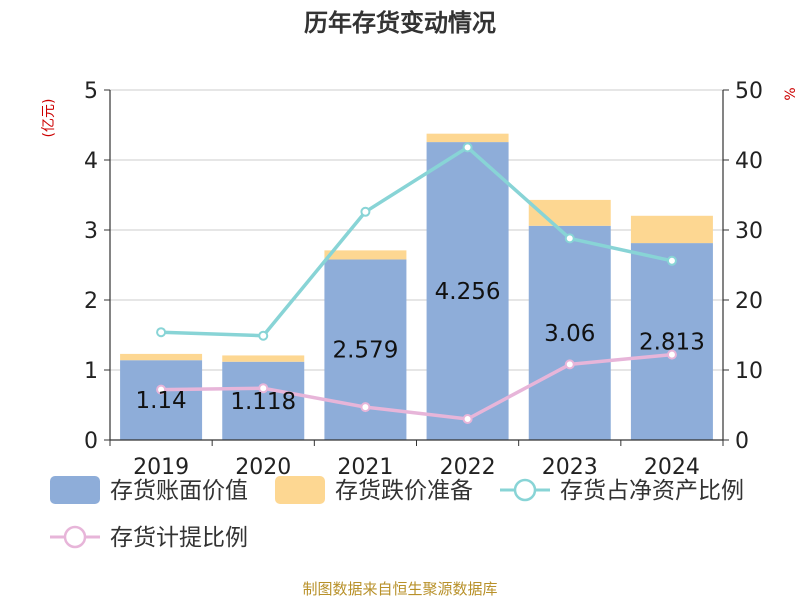  Describe the element at coordinates (91, 91) in the screenshot. I see `left-axis-tick-label: 5` at that location.